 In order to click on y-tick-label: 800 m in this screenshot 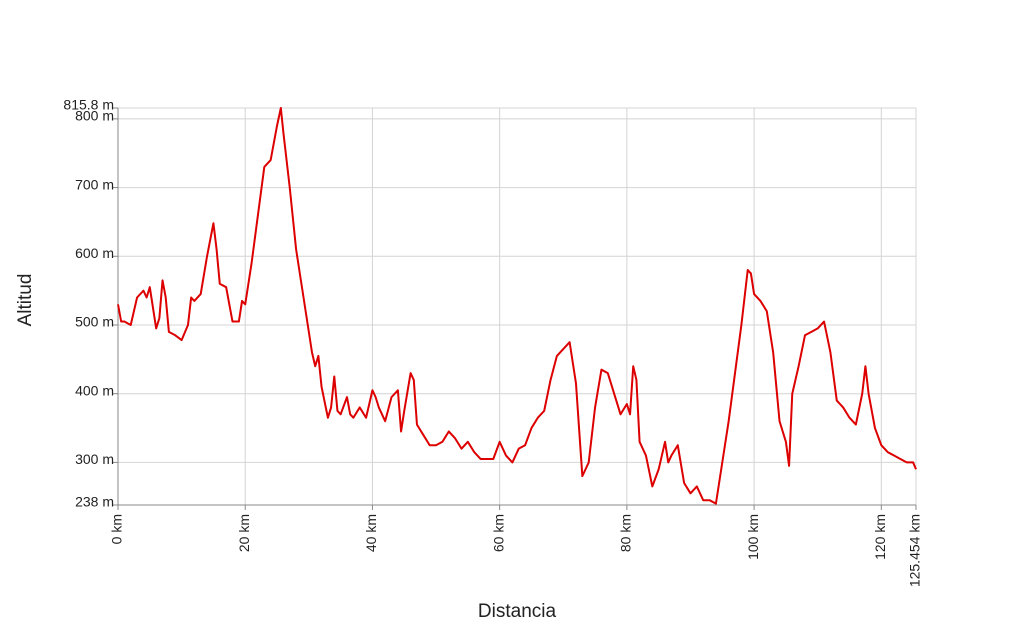, I will do `click(94, 116)`.